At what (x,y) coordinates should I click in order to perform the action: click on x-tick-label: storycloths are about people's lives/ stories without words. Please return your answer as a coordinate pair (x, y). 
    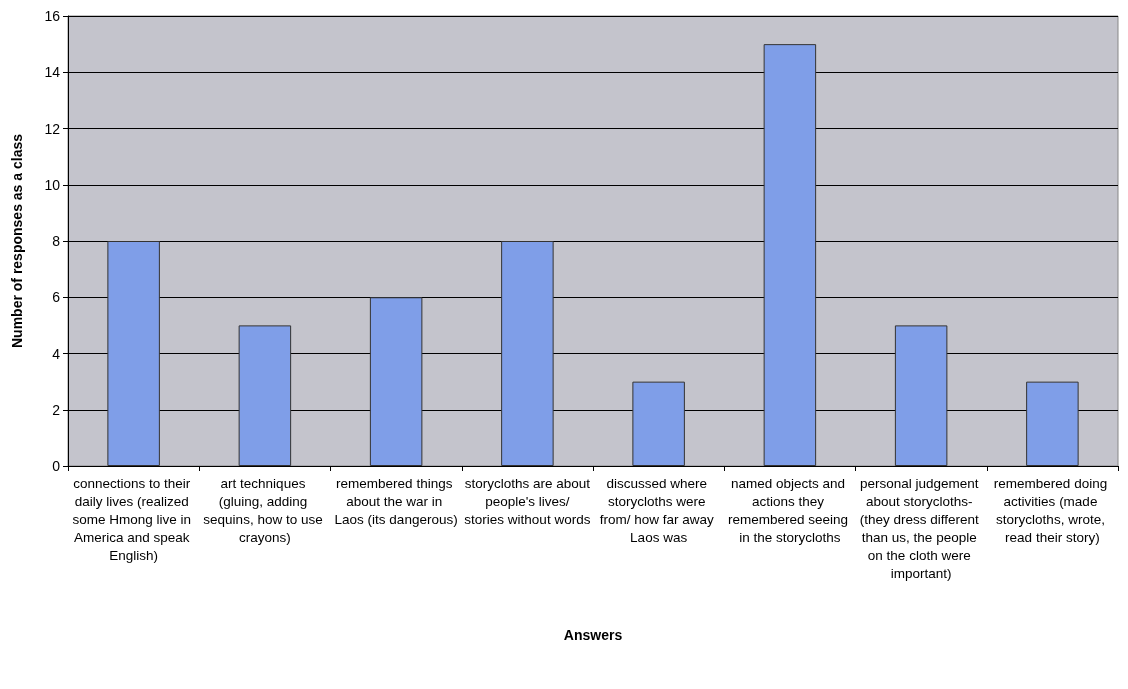
    Looking at the image, I should click on (527, 501).